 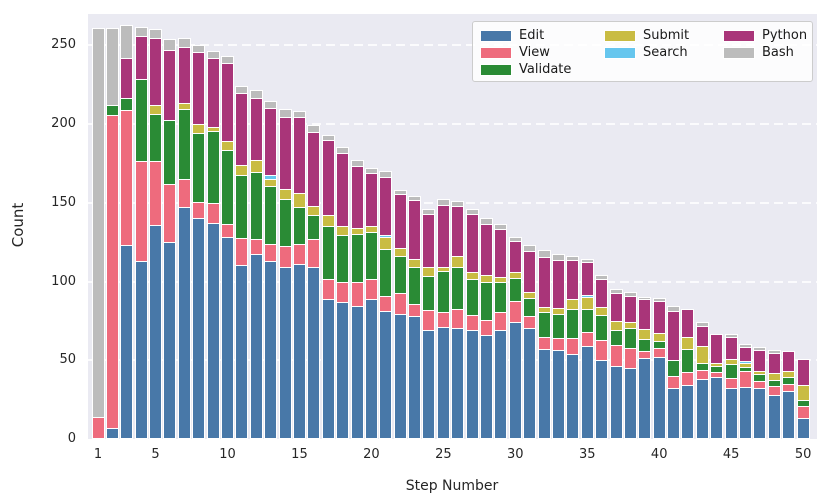 What do you see at coordinates (63, 202) in the screenshot?
I see `y-tick-label-150: 150` at bounding box center [63, 202].